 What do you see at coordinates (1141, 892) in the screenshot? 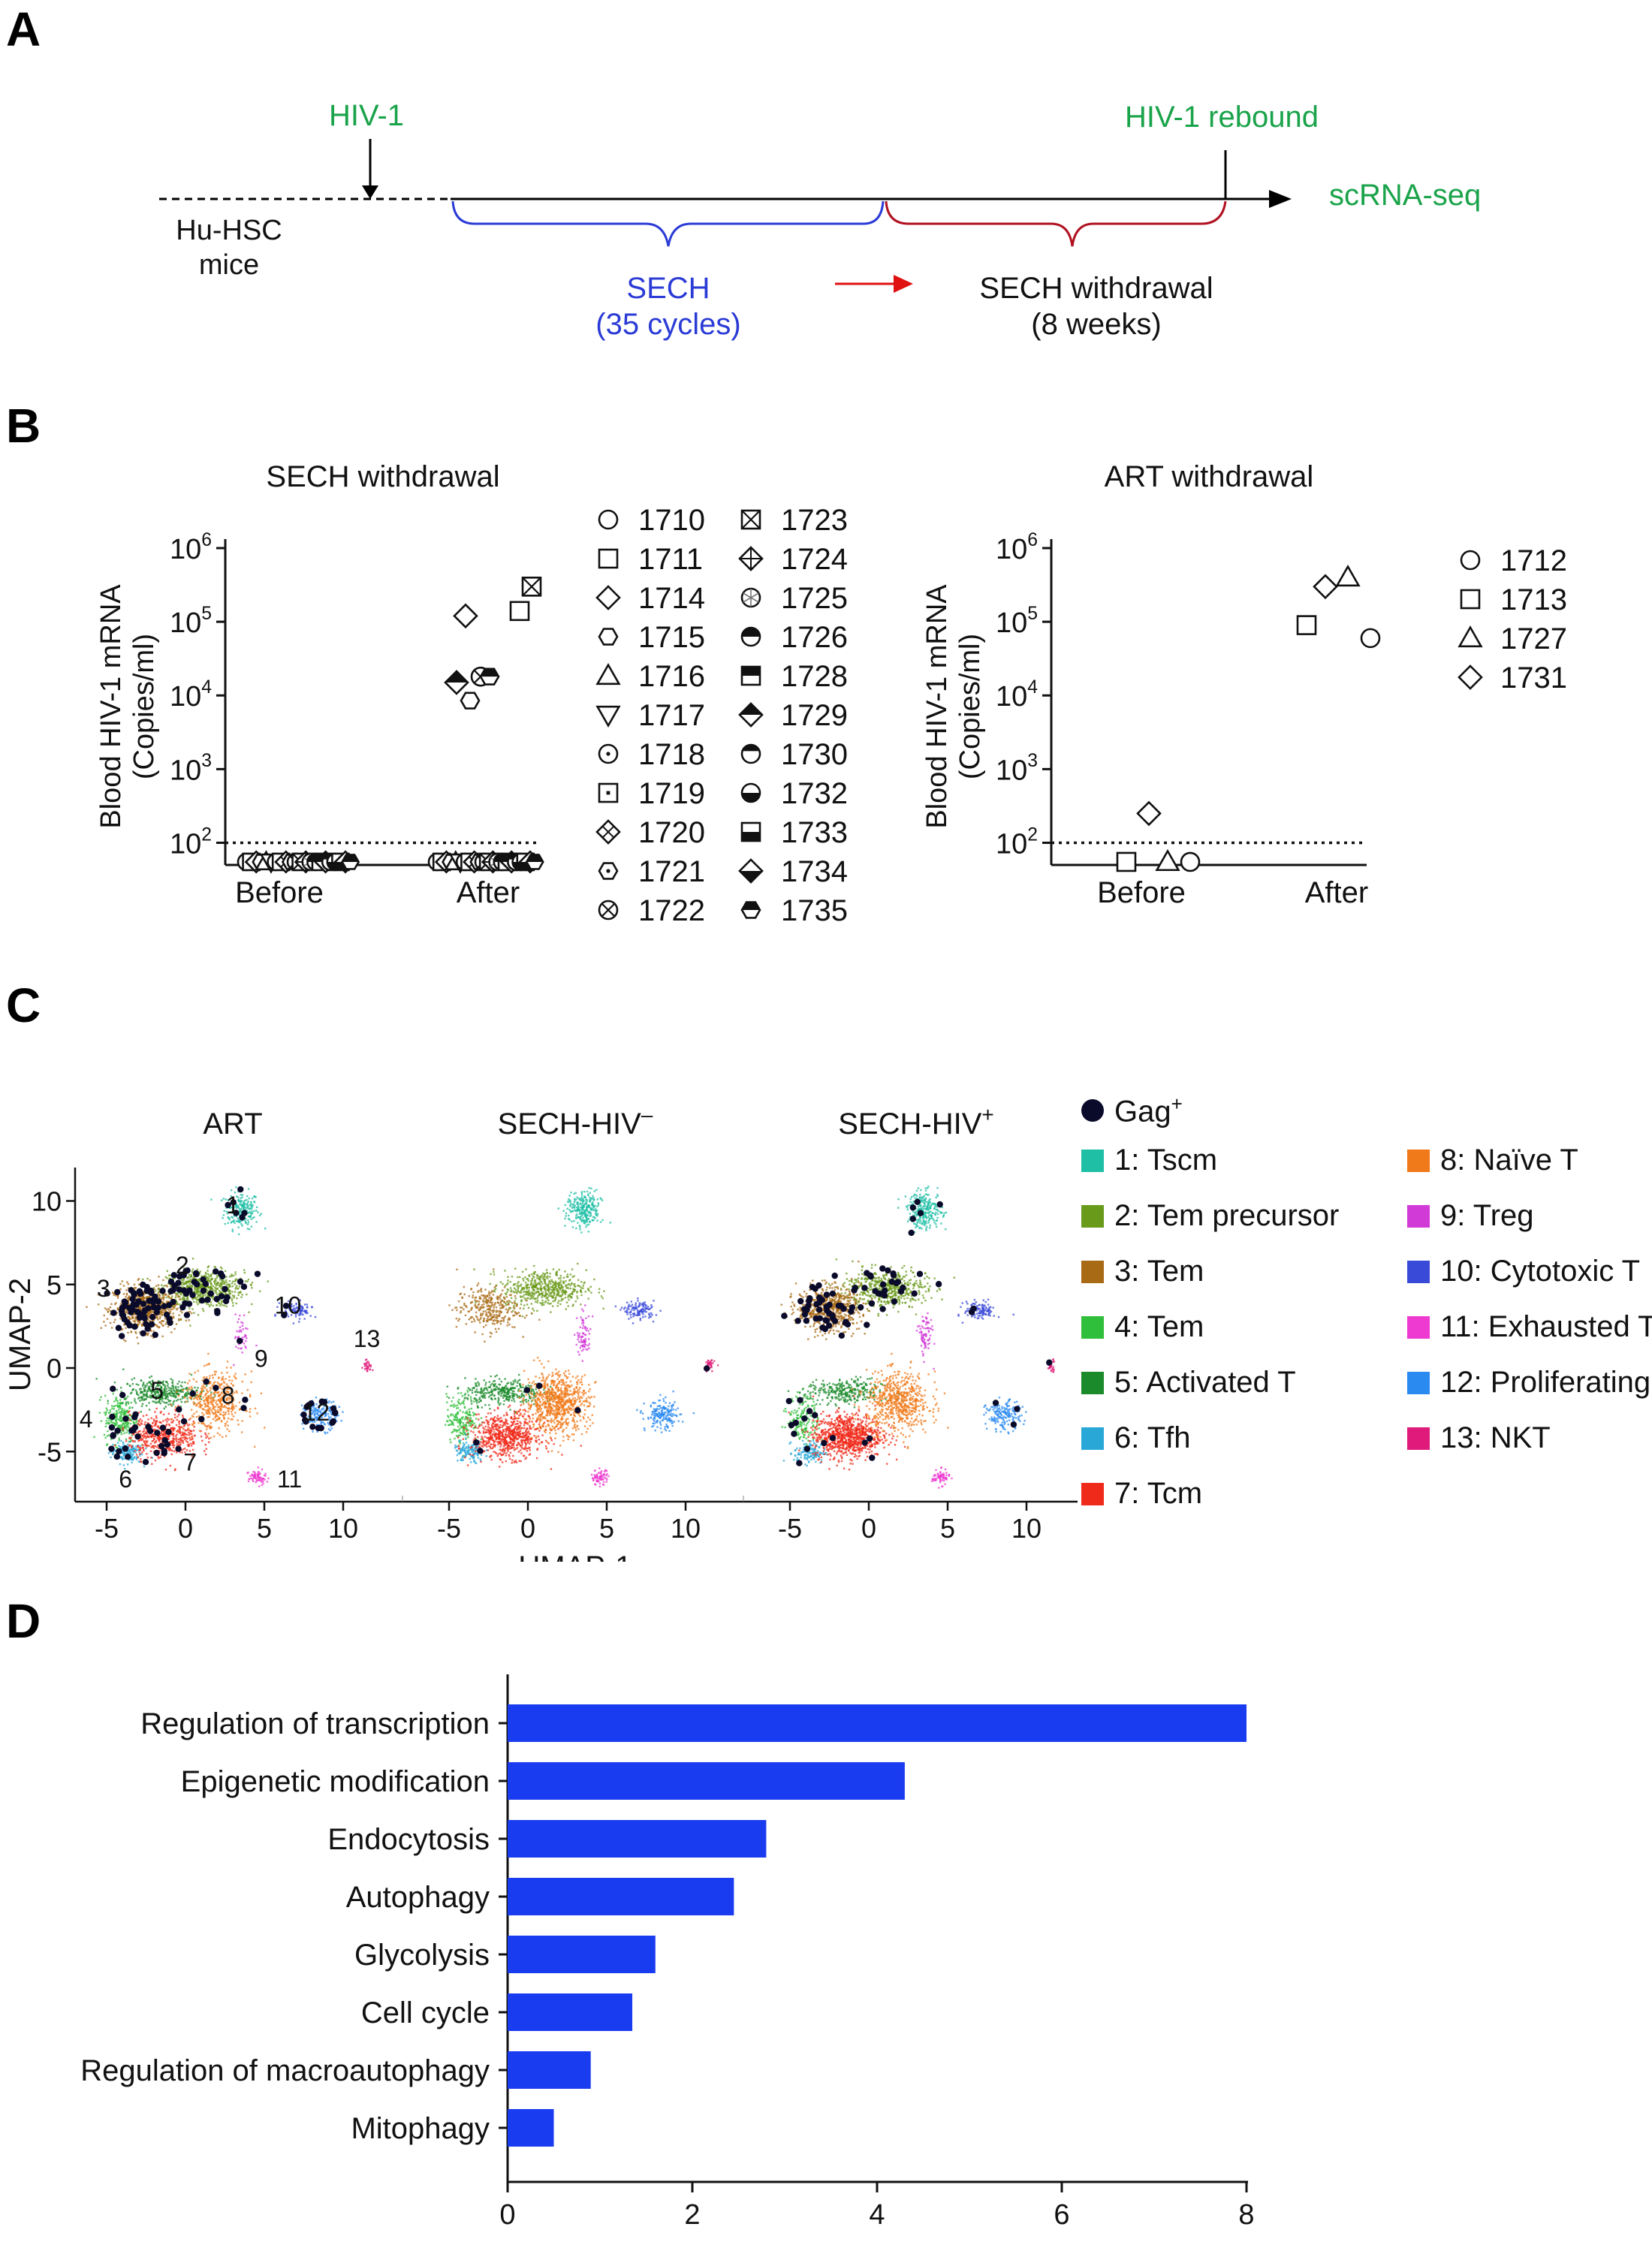
I see `x-category-label: Before` at bounding box center [1141, 892].